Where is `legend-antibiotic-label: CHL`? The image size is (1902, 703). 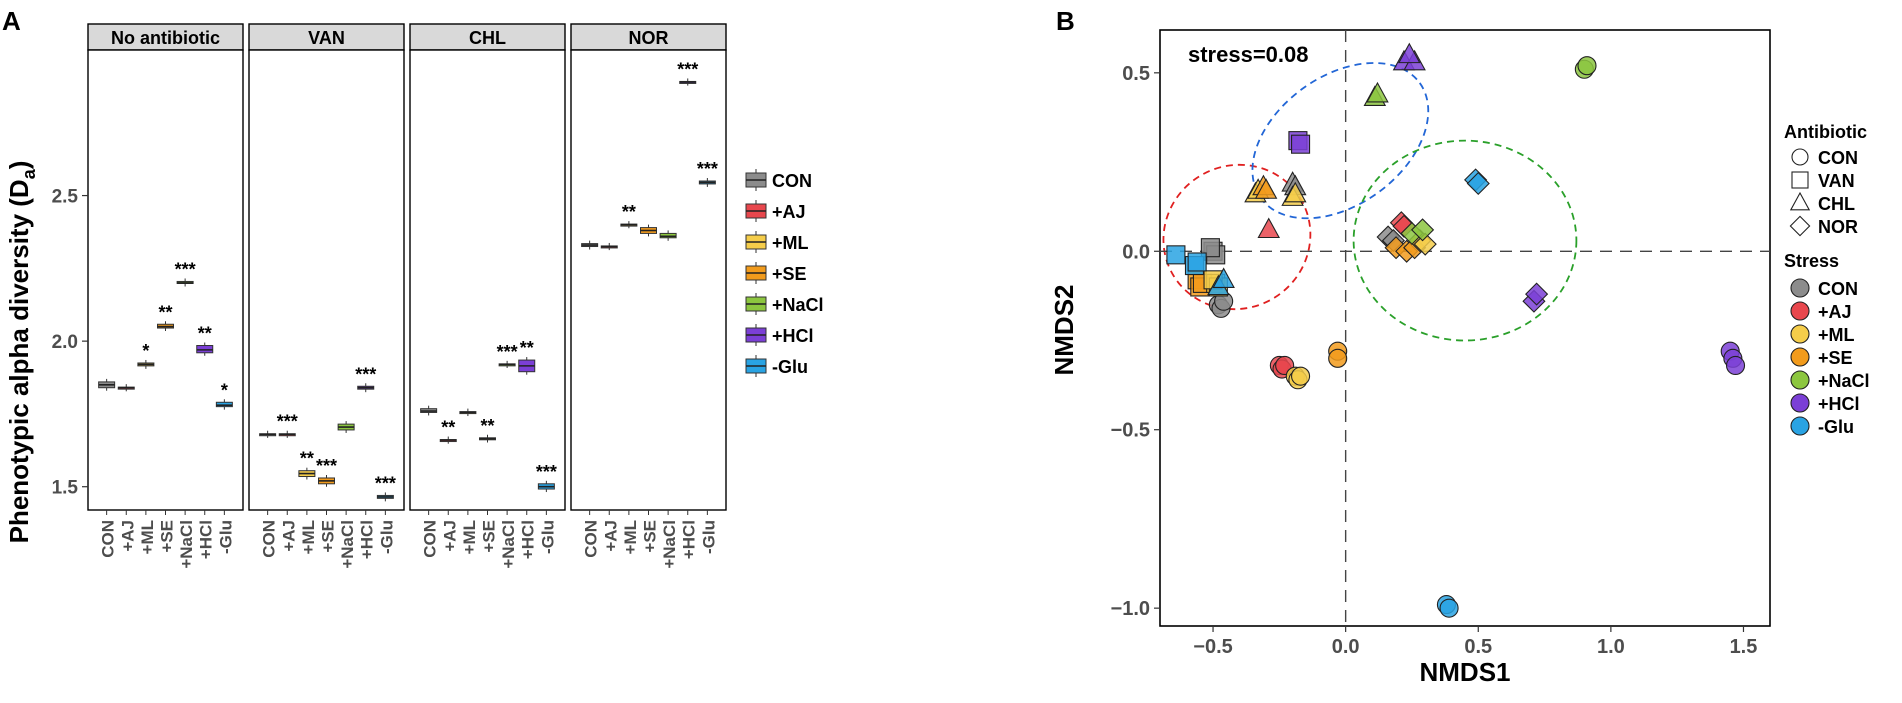 legend-antibiotic-label: CHL is located at coordinates (1836, 204).